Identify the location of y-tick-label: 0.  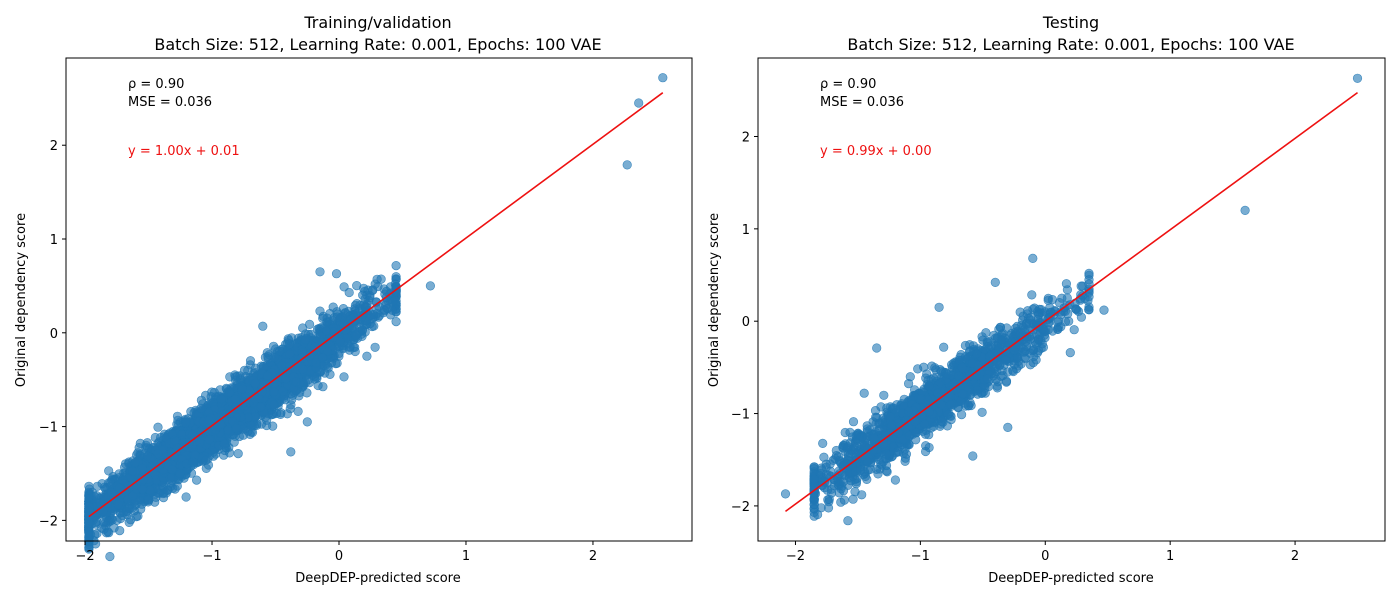
(54, 334).